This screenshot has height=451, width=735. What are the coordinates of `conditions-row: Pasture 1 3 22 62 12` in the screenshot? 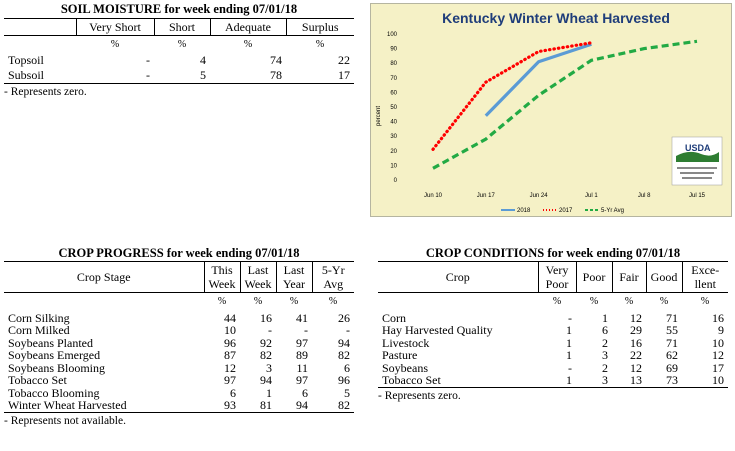 It's located at (553, 355).